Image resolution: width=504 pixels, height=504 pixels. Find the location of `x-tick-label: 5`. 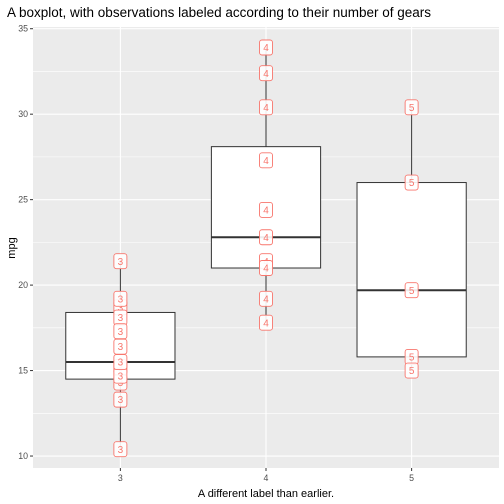

x-tick-label: 5 is located at coordinates (411, 478).